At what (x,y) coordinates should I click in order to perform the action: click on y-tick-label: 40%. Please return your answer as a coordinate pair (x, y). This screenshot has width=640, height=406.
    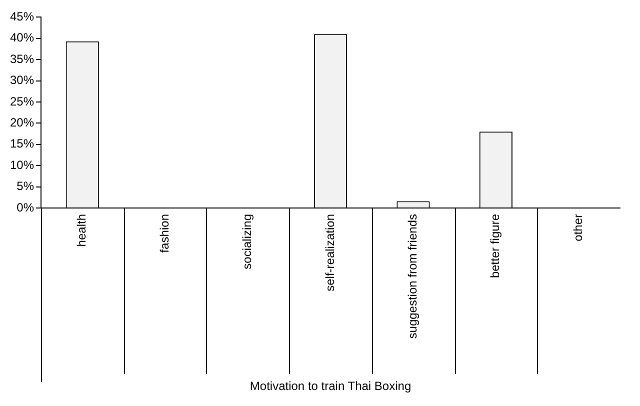
    Looking at the image, I should click on (22, 37).